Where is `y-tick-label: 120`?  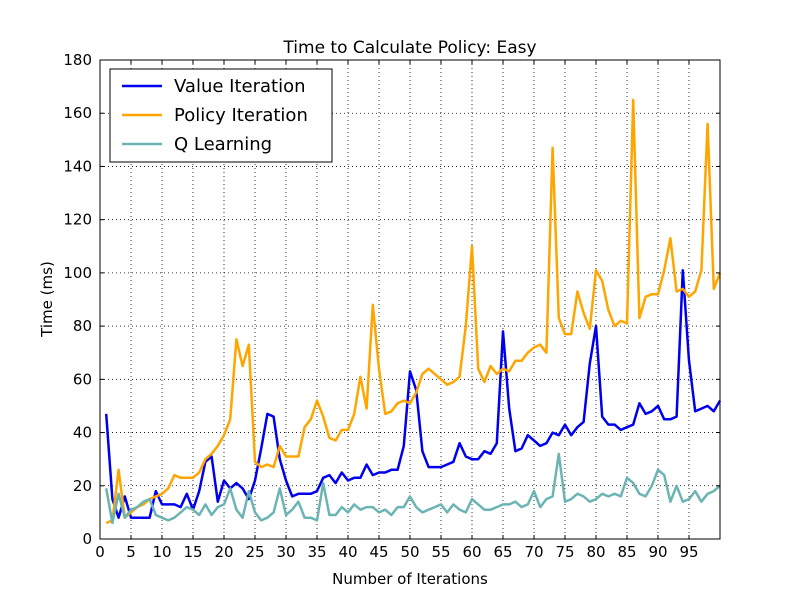
y-tick-label: 120 is located at coordinates (77, 220).